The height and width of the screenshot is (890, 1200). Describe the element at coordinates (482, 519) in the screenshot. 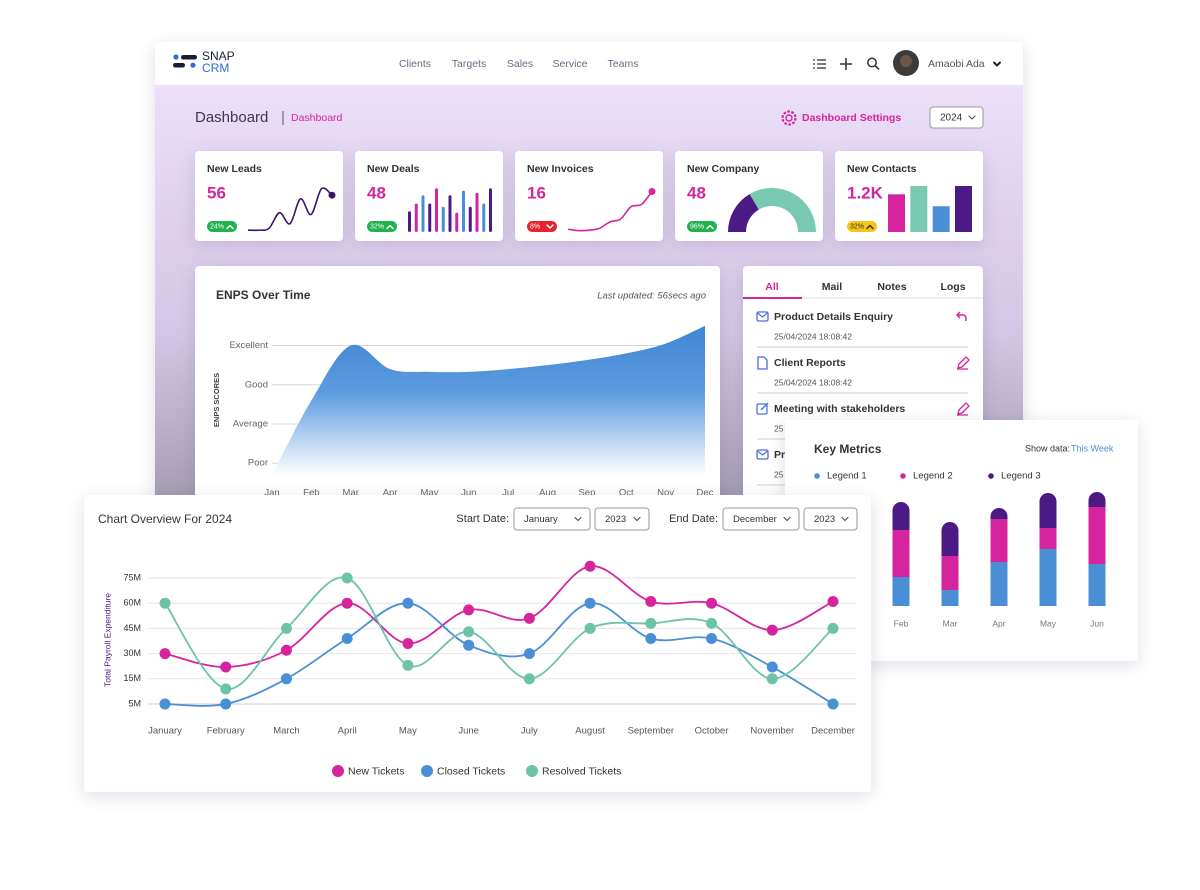

I see `filter-label: Start Date:` at that location.